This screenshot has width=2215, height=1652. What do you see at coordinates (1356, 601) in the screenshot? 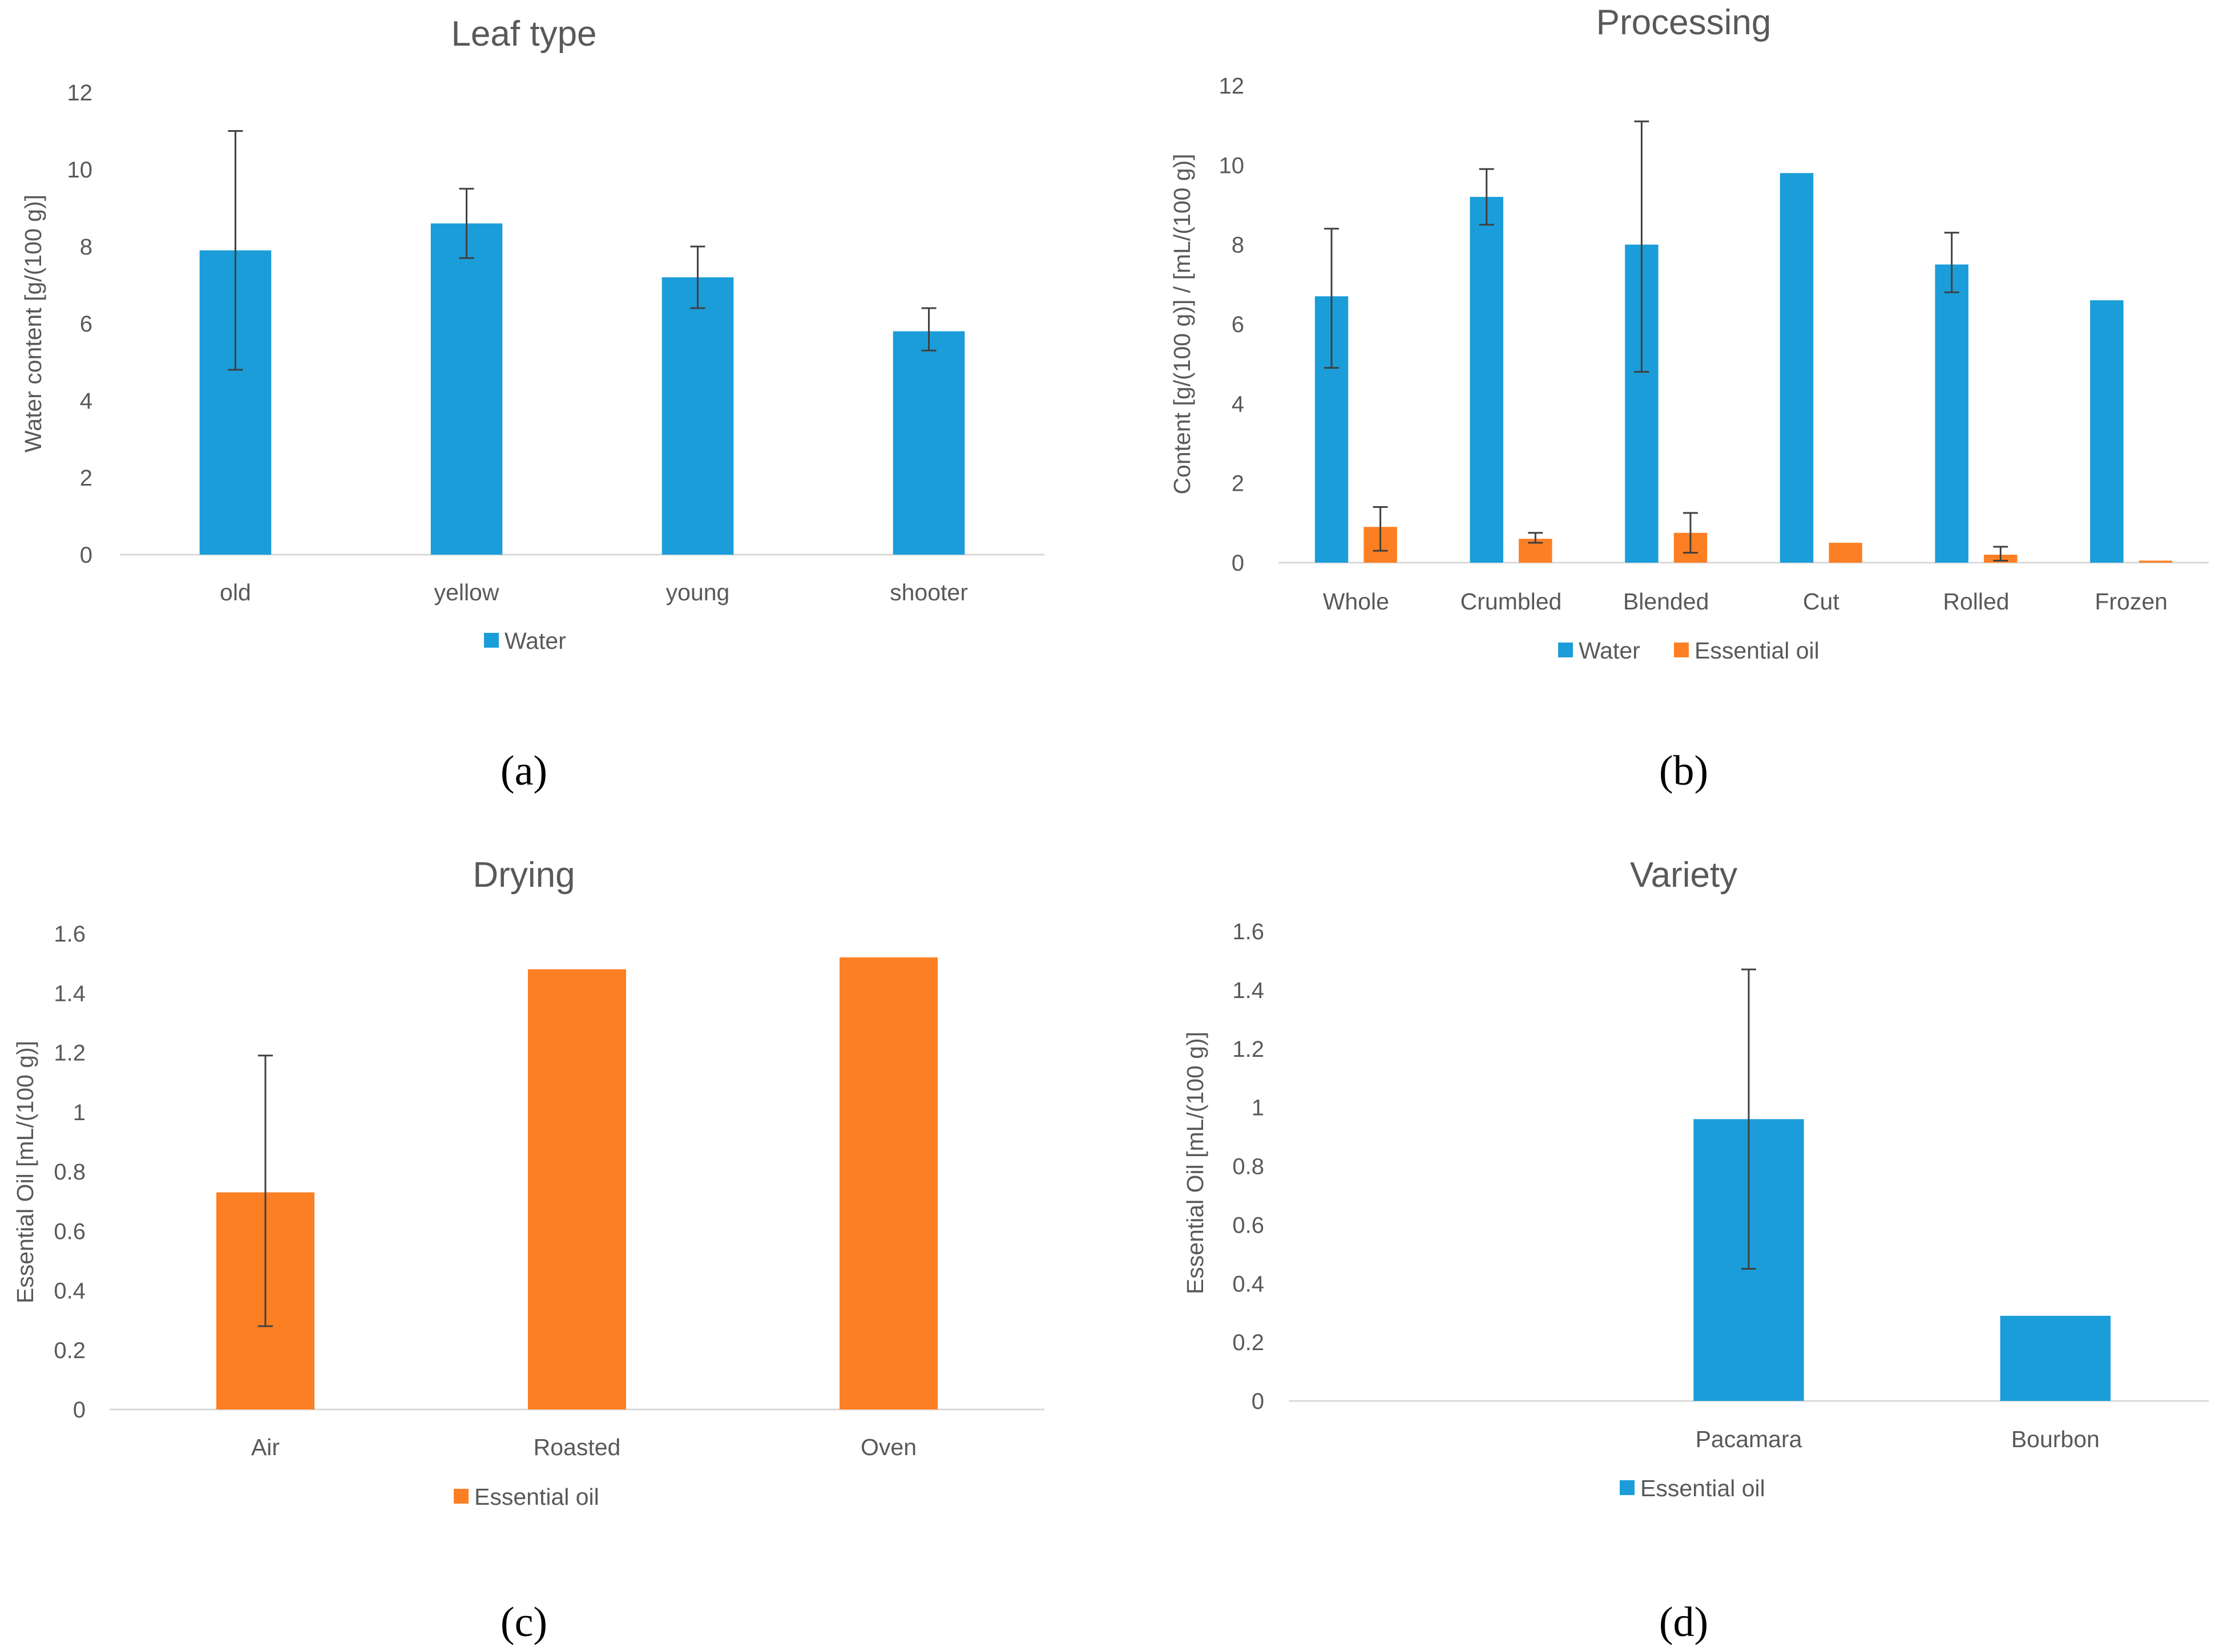
I see `x-tick-label: Whole` at bounding box center [1356, 601].